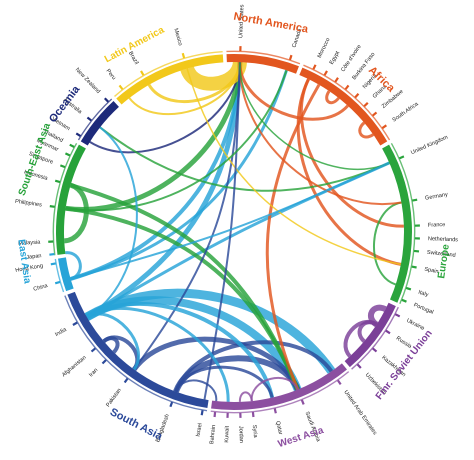 The image size is (474, 460). Describe the element at coordinates (424, 308) in the screenshot. I see `country-label-portugal: Portugal` at that location.